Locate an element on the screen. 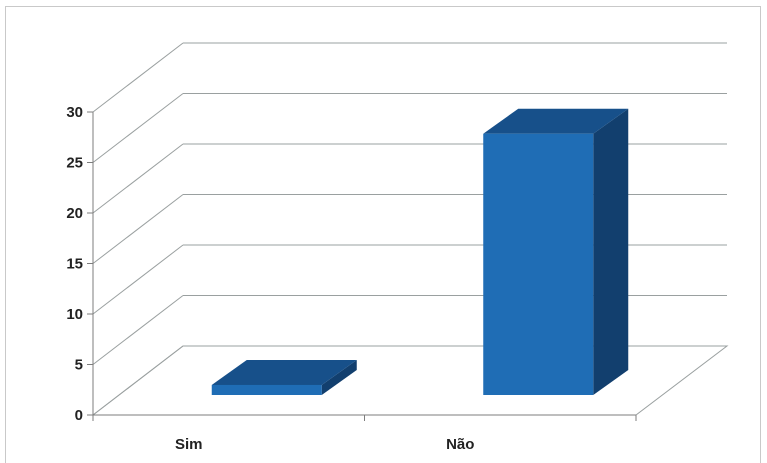  y-tick-label: 15 is located at coordinates (74, 264).